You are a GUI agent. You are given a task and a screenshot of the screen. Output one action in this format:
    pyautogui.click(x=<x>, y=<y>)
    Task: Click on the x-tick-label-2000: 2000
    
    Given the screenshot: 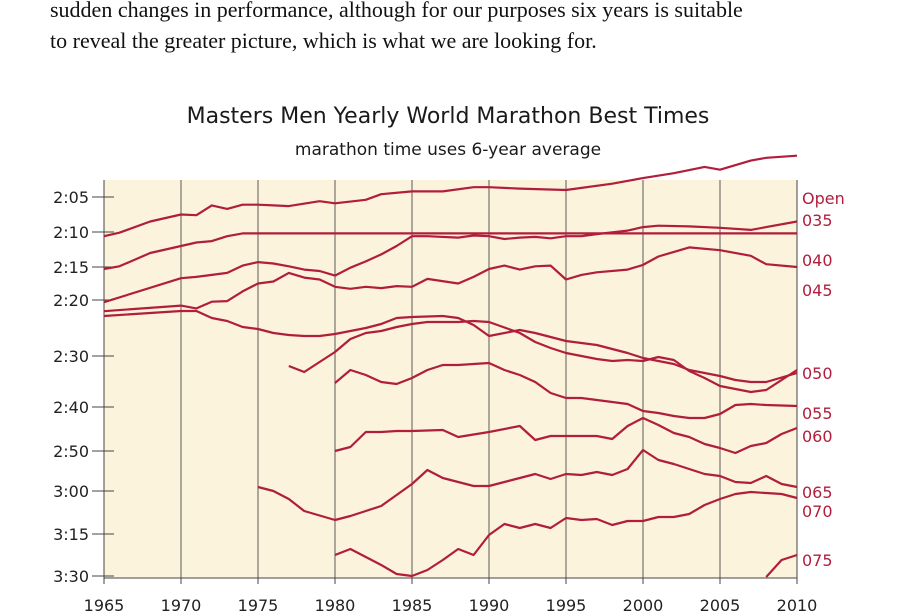 What is the action you would take?
    pyautogui.click(x=643, y=605)
    